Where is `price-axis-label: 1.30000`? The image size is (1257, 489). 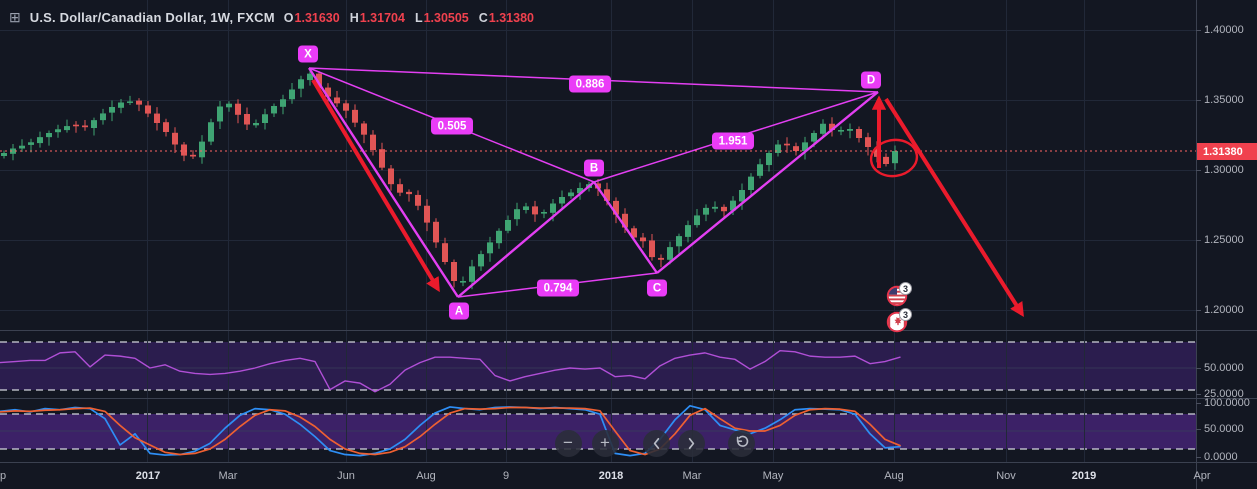 price-axis-label: 1.30000 is located at coordinates (1220, 170).